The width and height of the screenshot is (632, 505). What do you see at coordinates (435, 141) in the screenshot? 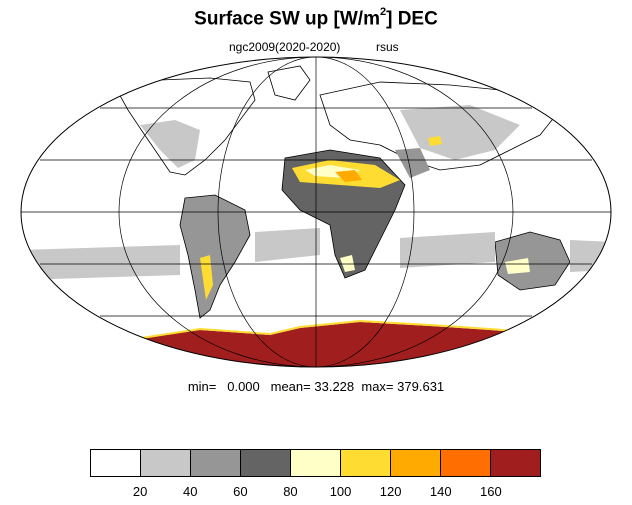
I see `tibet-yellow` at bounding box center [435, 141].